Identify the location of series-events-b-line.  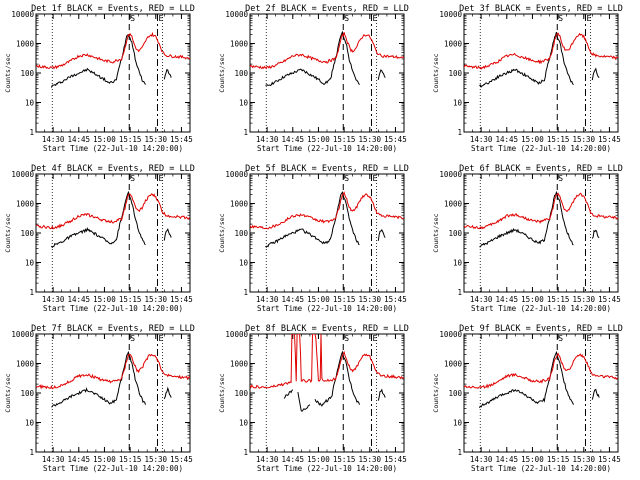
(304, 402).